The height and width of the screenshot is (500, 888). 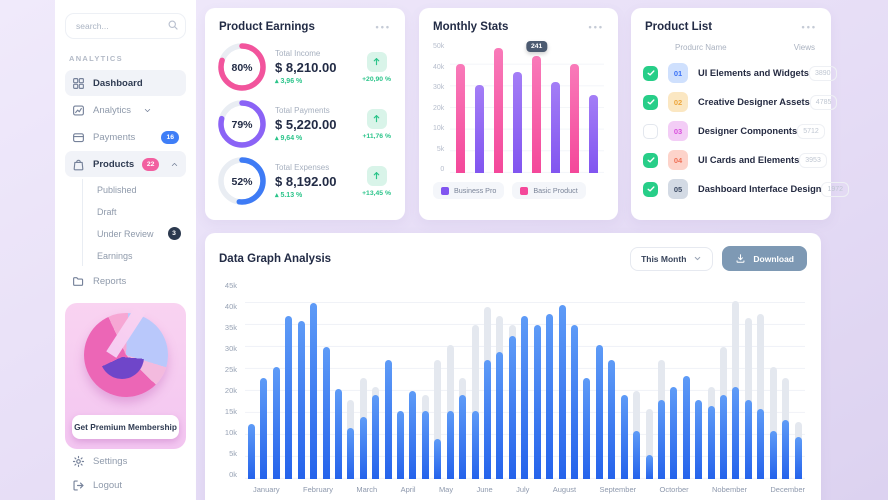 I want to click on y-tick: 40k, so click(x=230, y=306).